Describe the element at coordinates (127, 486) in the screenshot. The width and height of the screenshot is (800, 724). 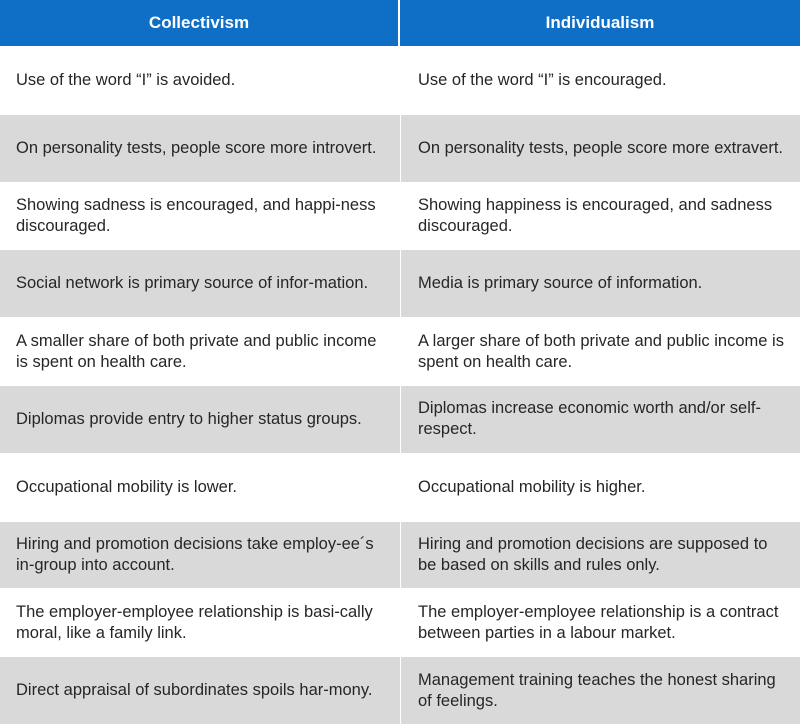
I see `collectivism-cell: Occupational mobility is lower.` at that location.